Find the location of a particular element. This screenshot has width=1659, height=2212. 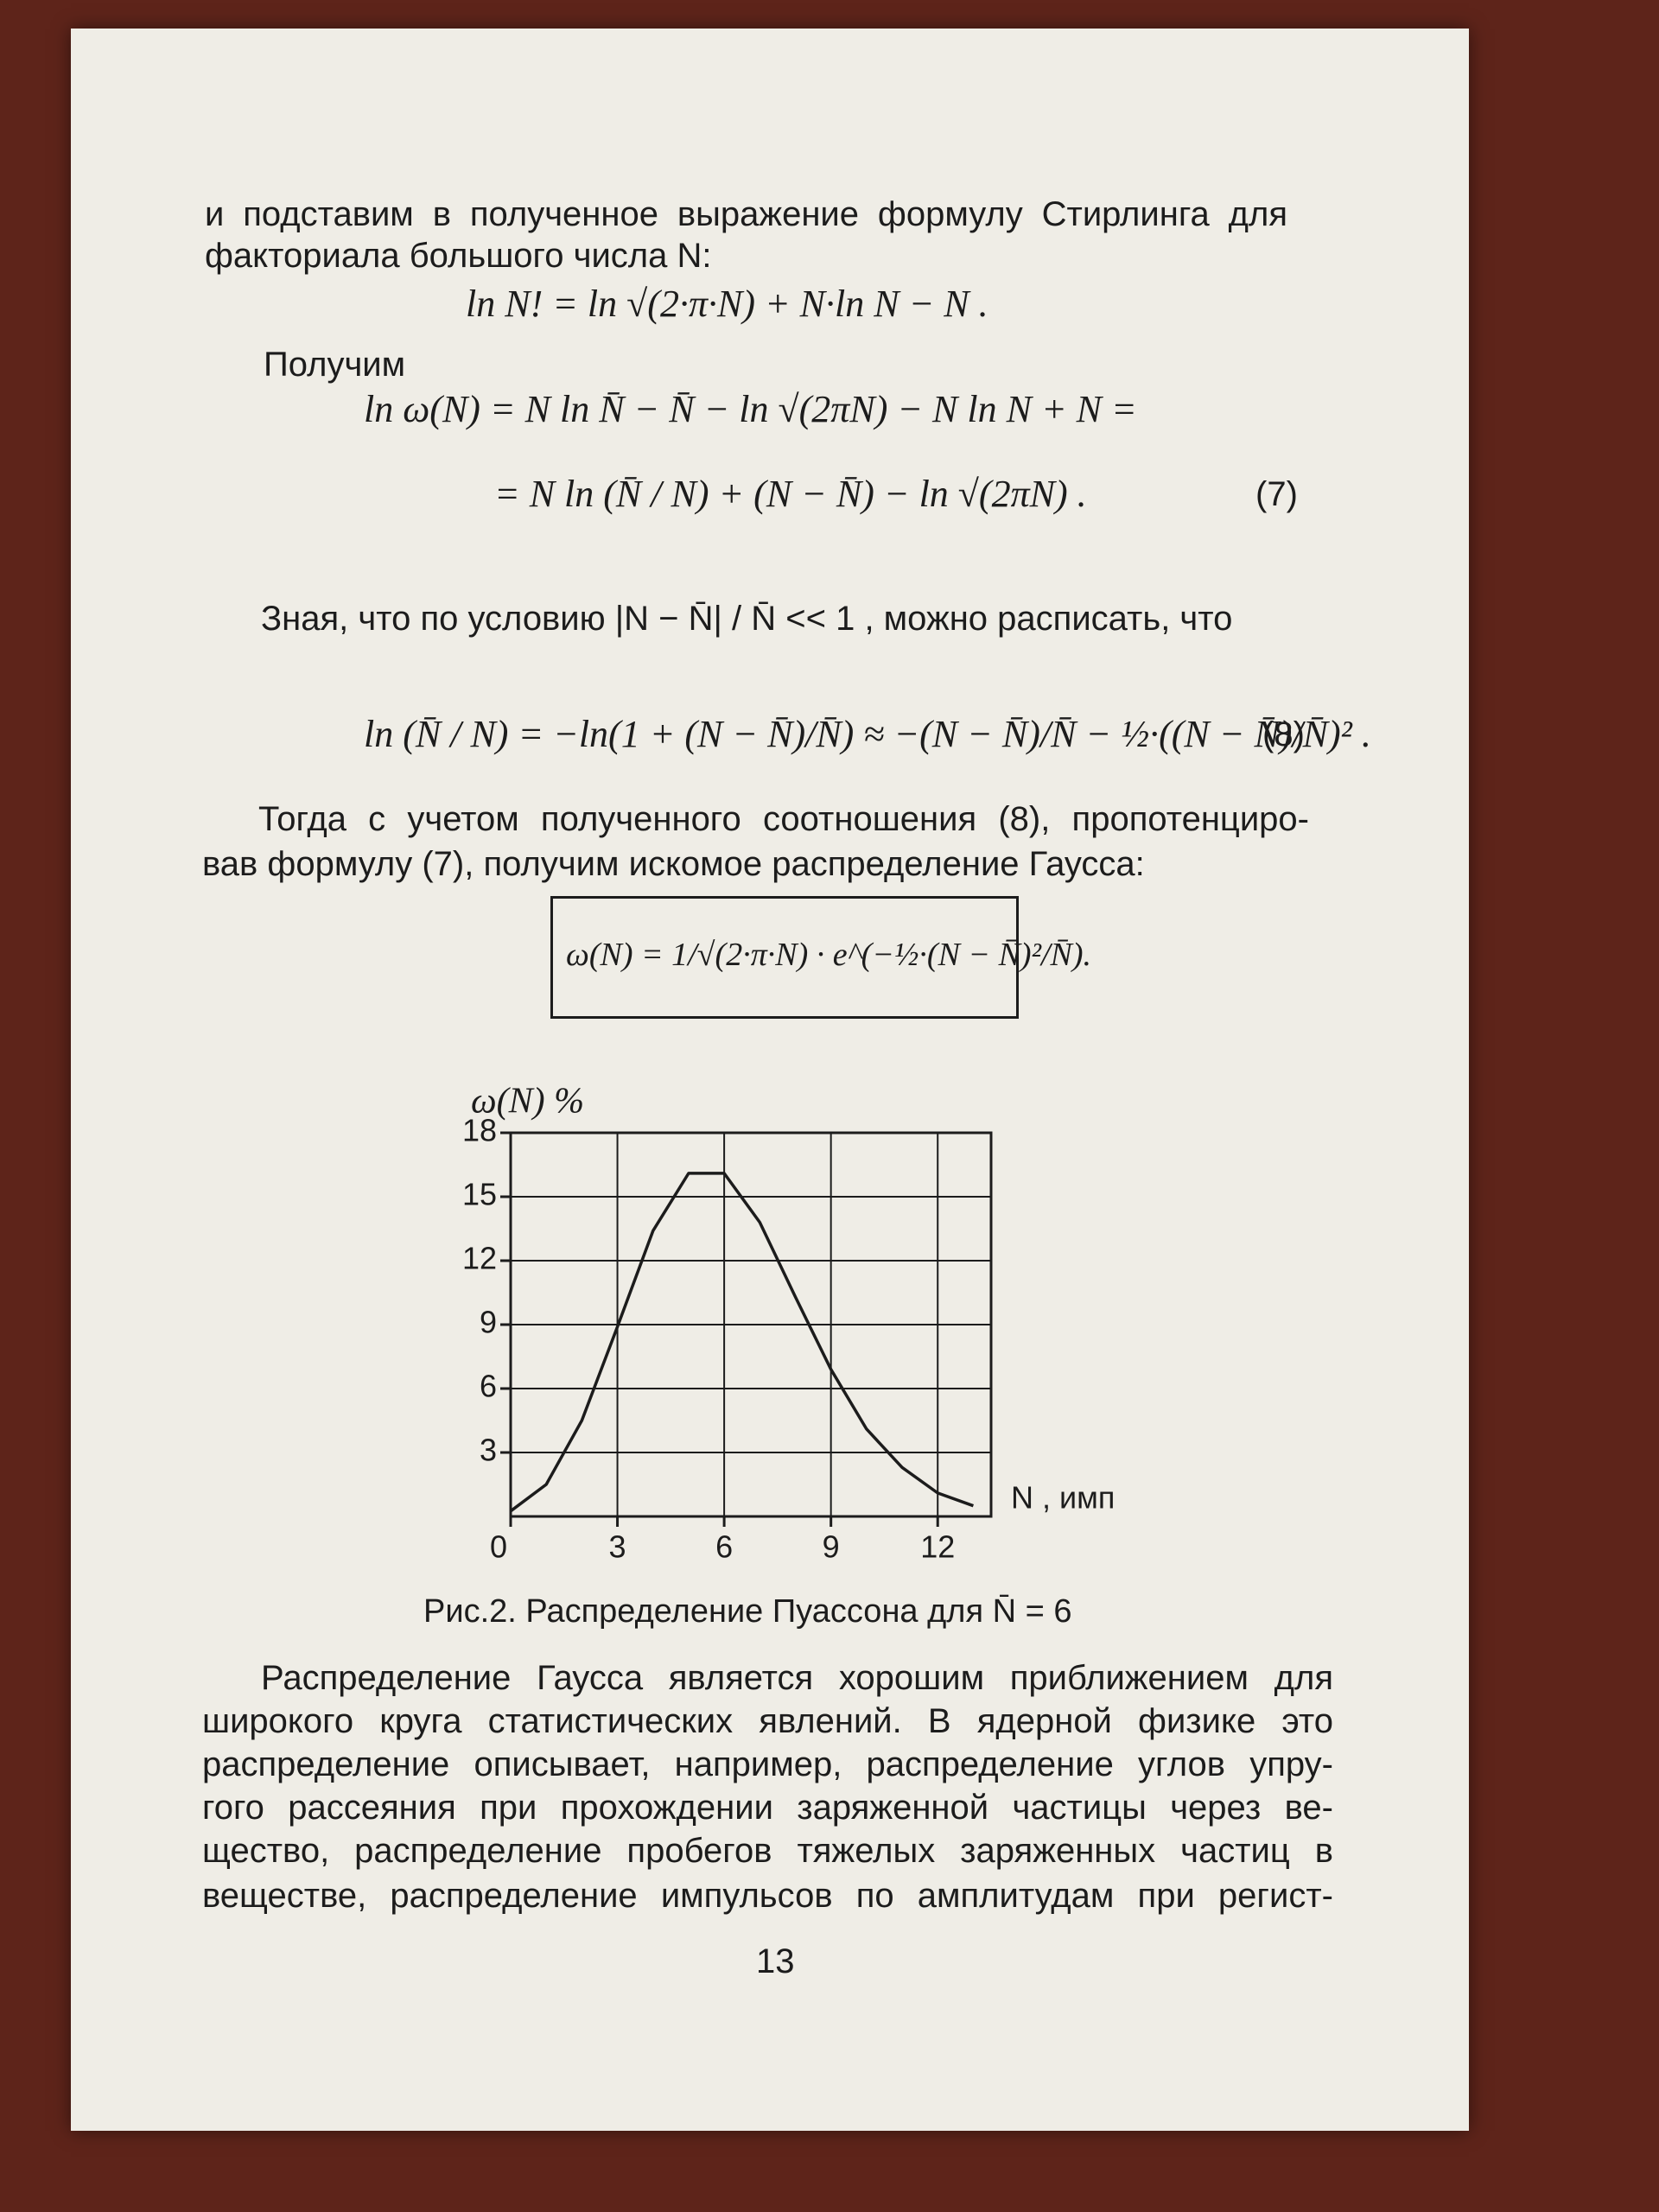

page-number: 13 is located at coordinates (775, 1961).